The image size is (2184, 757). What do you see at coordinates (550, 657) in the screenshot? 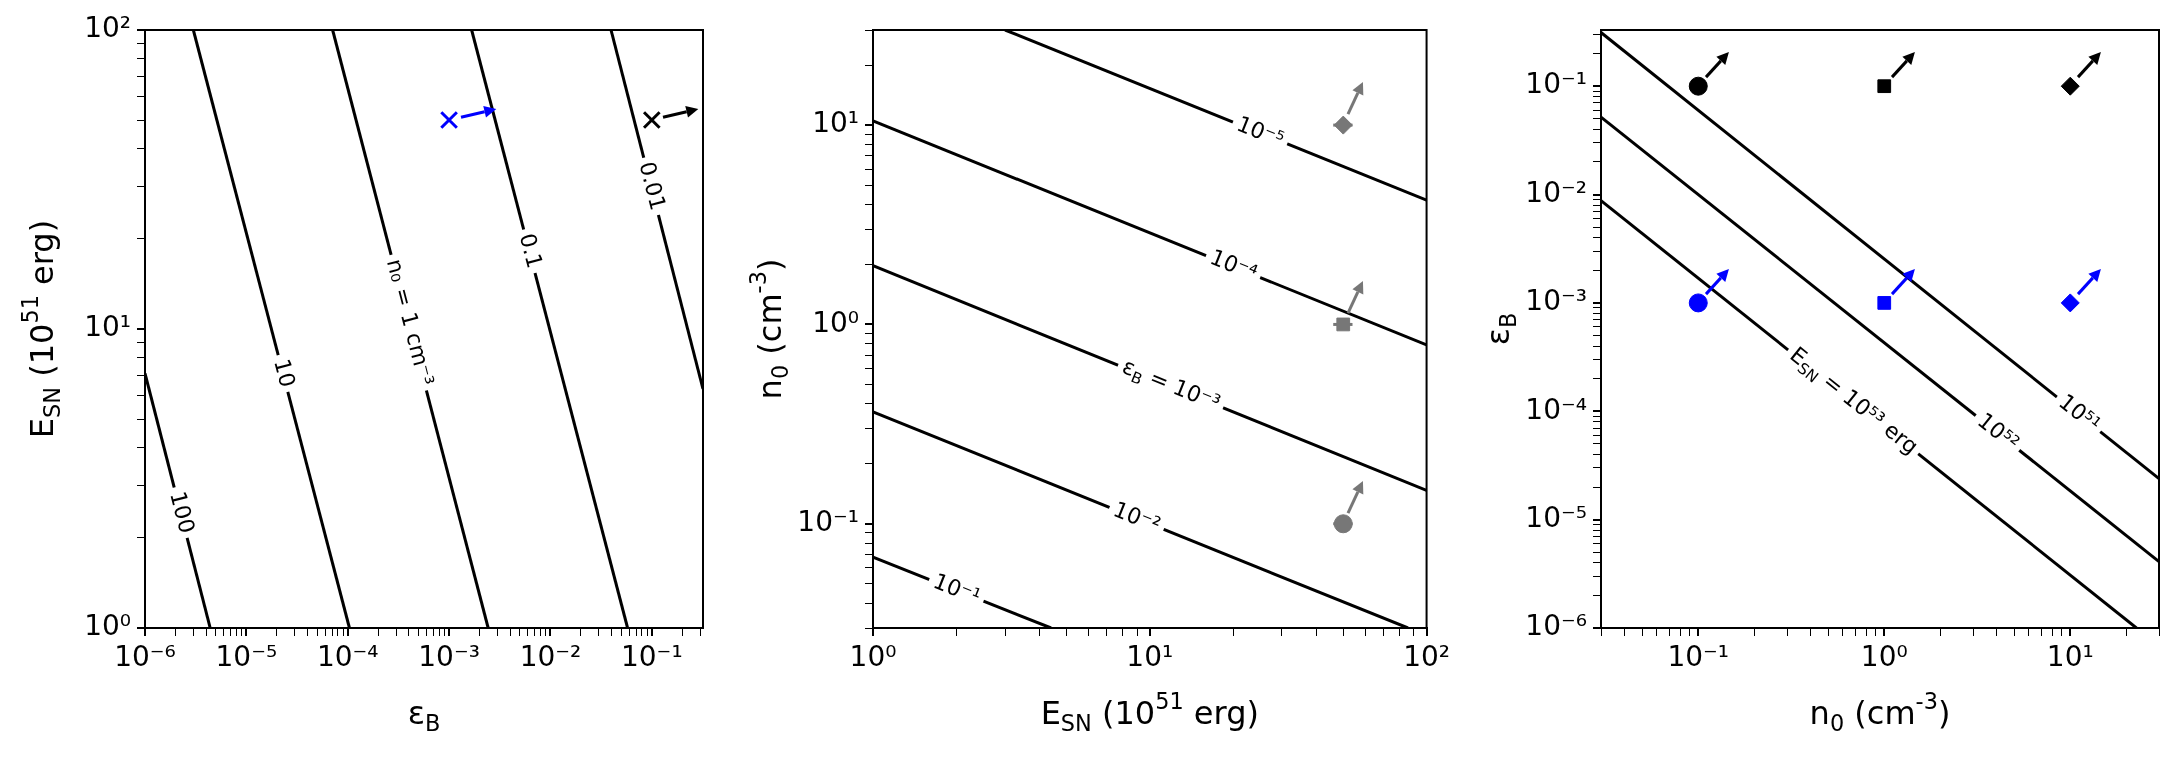
I see `x-tick-label: 10⁻²` at bounding box center [550, 657].